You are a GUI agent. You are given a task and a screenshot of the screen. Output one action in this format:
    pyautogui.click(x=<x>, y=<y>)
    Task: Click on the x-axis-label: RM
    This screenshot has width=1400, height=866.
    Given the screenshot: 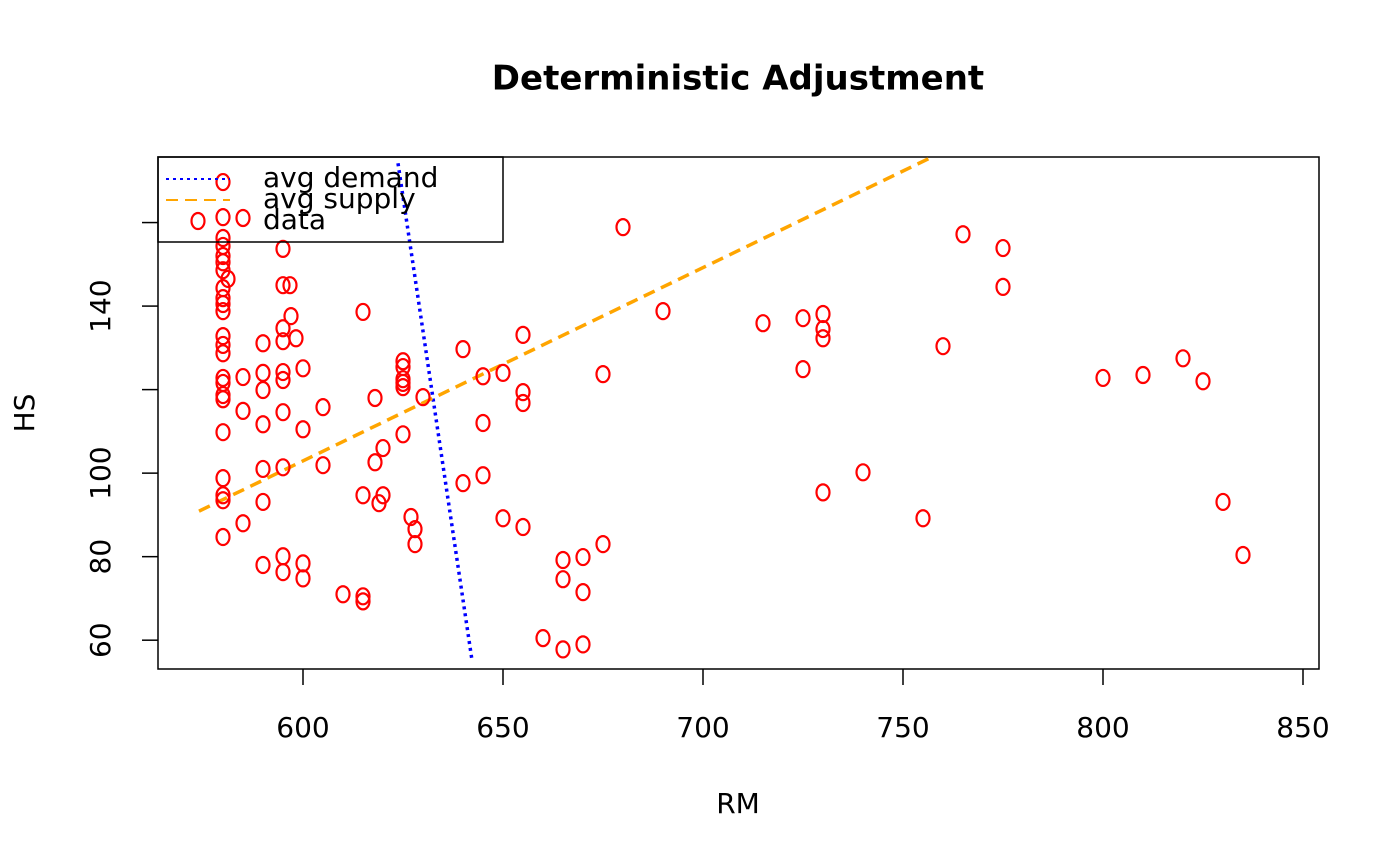 What is the action you would take?
    pyautogui.click(x=738, y=803)
    